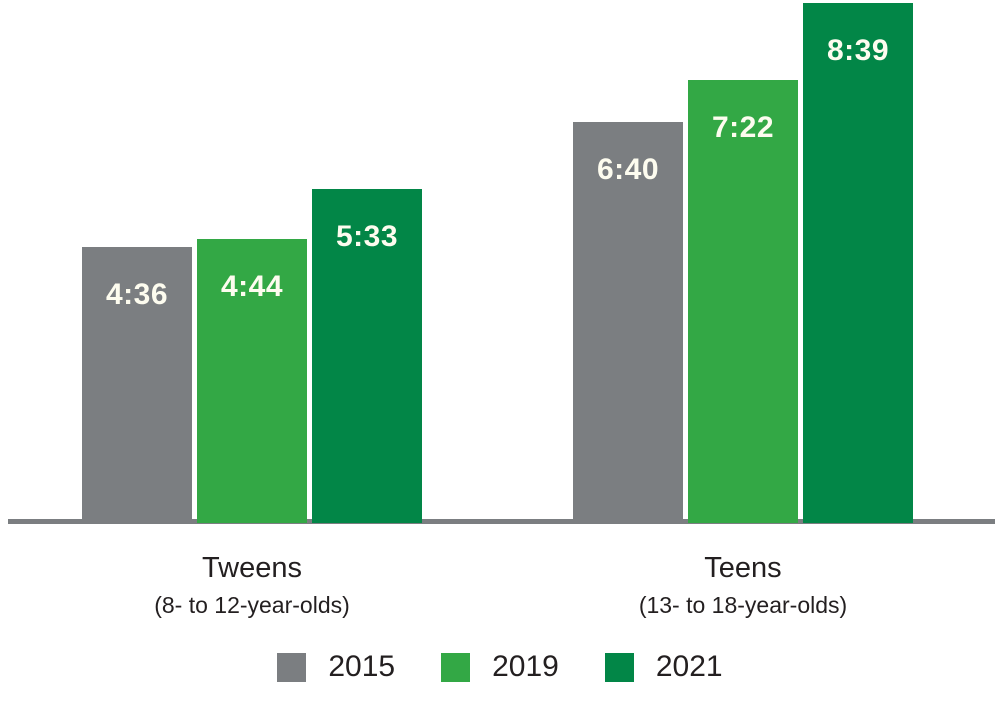  What do you see at coordinates (501, 521) in the screenshot?
I see `x-axis-line` at bounding box center [501, 521].